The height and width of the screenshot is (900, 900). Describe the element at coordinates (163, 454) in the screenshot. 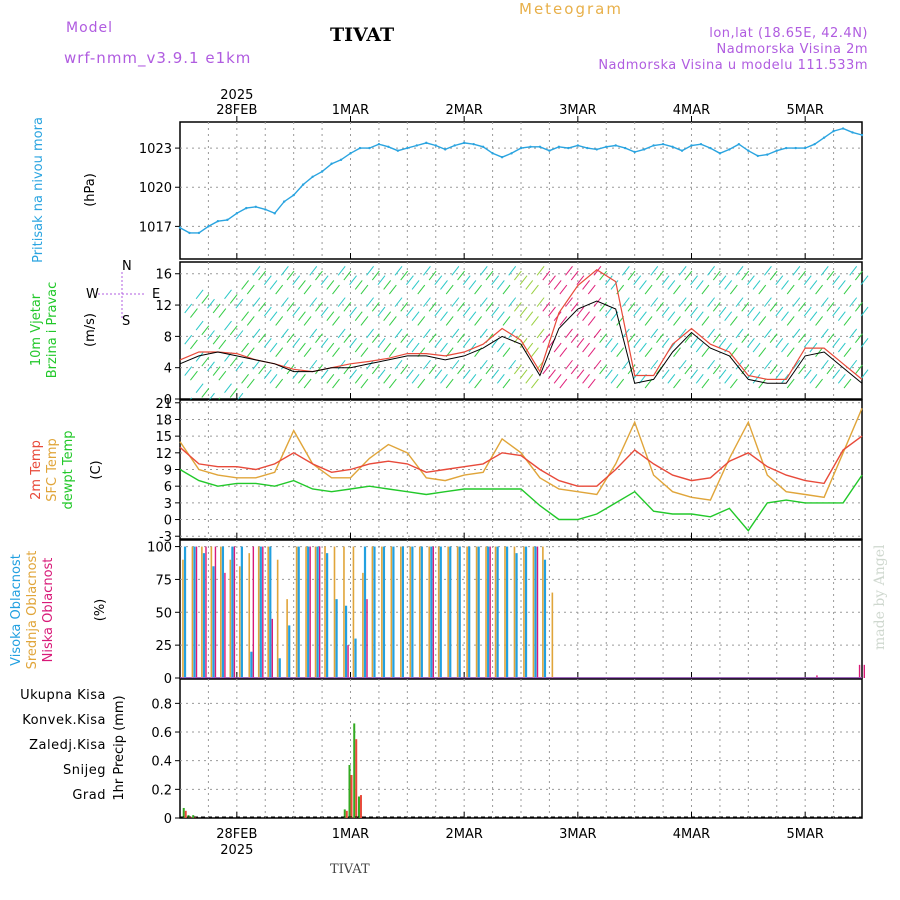

I see `y-tick-label: 12` at that location.